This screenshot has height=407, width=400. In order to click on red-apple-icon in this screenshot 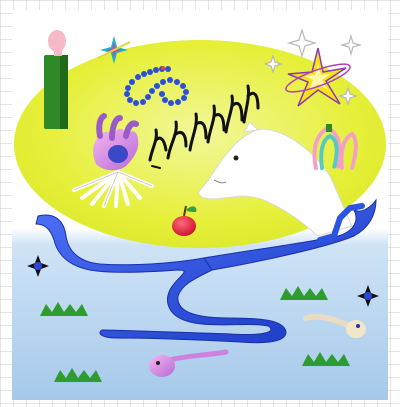, I will do `click(184, 220)`.